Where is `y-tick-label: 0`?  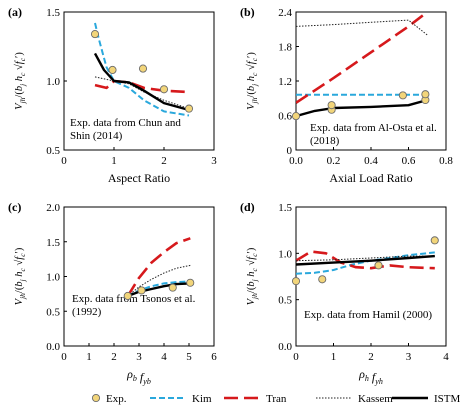 y-tick-label: 0 is located at coordinates (290, 151).